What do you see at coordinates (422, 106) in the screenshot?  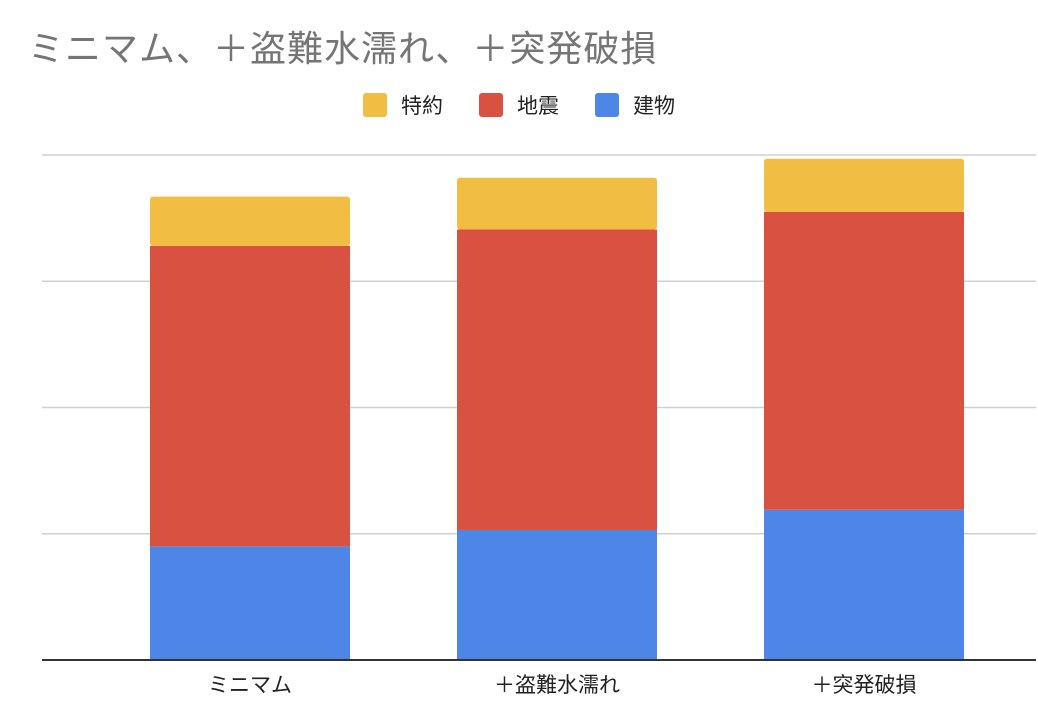 I see `legend-label-tokuyaku: 特約` at bounding box center [422, 106].